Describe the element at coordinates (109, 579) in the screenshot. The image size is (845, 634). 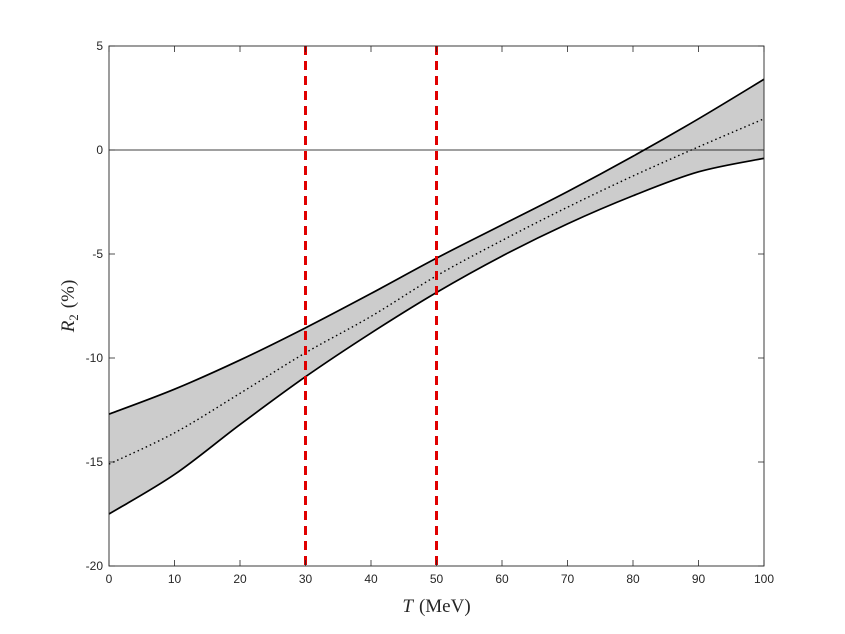
I see `x-tick-label: 0` at that location.